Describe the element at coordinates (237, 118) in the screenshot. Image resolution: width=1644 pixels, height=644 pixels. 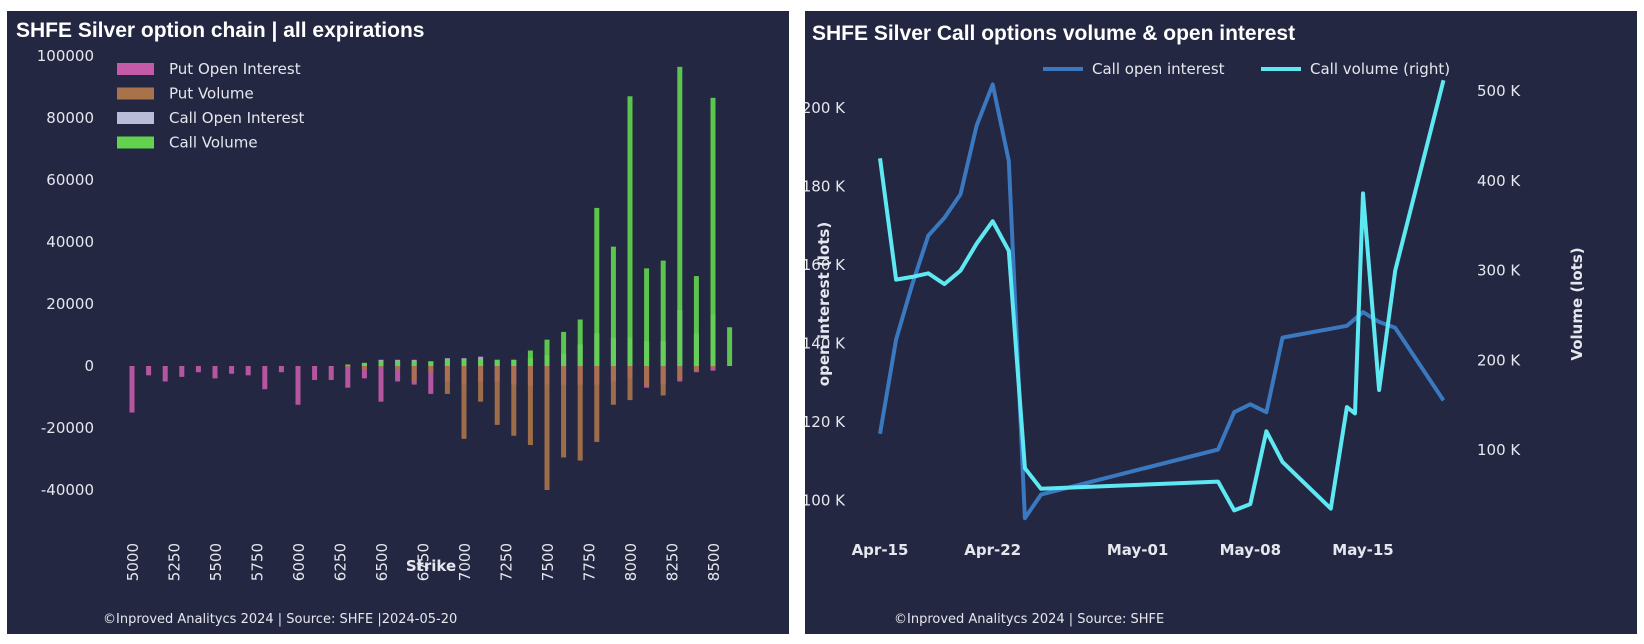
I see `legend-label: Call Open Interest` at that location.